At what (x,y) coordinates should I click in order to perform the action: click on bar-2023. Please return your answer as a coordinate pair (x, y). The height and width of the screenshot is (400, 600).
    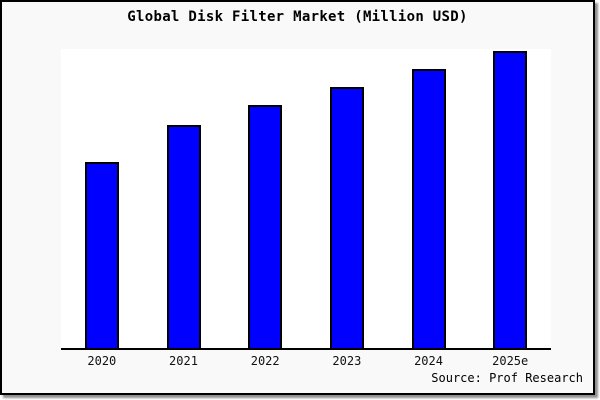
    Looking at the image, I should click on (346, 217).